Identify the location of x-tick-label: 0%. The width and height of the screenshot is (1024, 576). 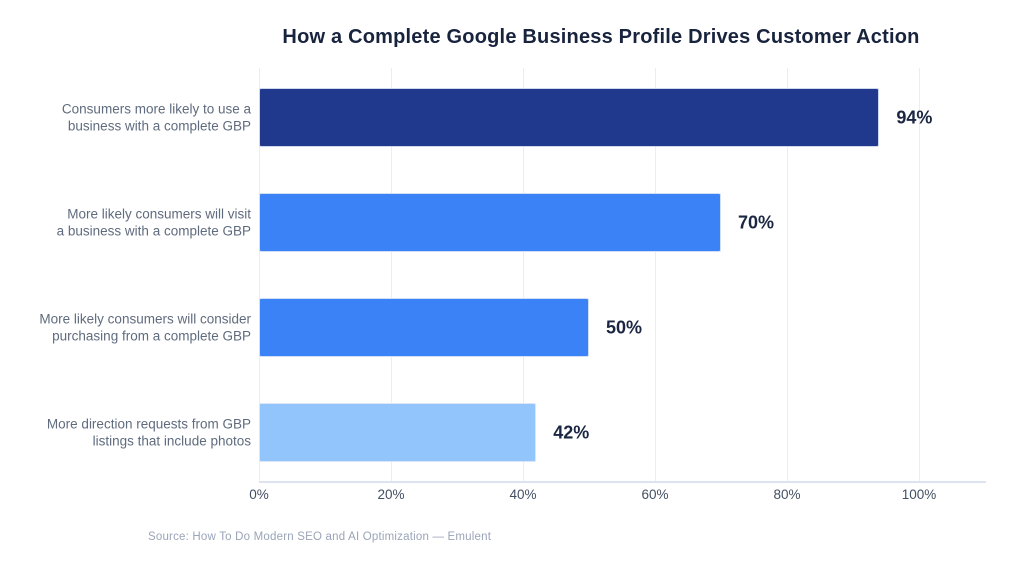
(259, 494).